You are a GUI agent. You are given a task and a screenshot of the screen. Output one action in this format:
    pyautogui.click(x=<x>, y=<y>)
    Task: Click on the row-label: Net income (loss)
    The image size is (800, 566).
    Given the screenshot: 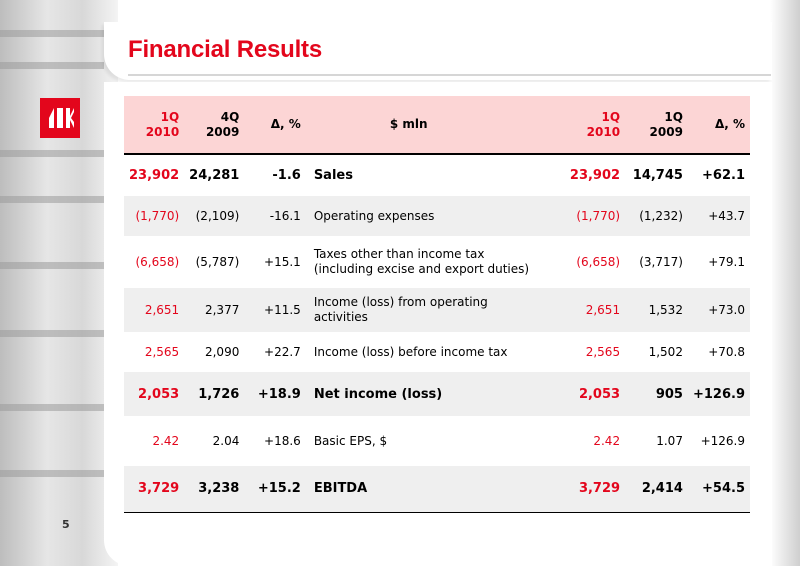 What is the action you would take?
    pyautogui.click(x=378, y=394)
    